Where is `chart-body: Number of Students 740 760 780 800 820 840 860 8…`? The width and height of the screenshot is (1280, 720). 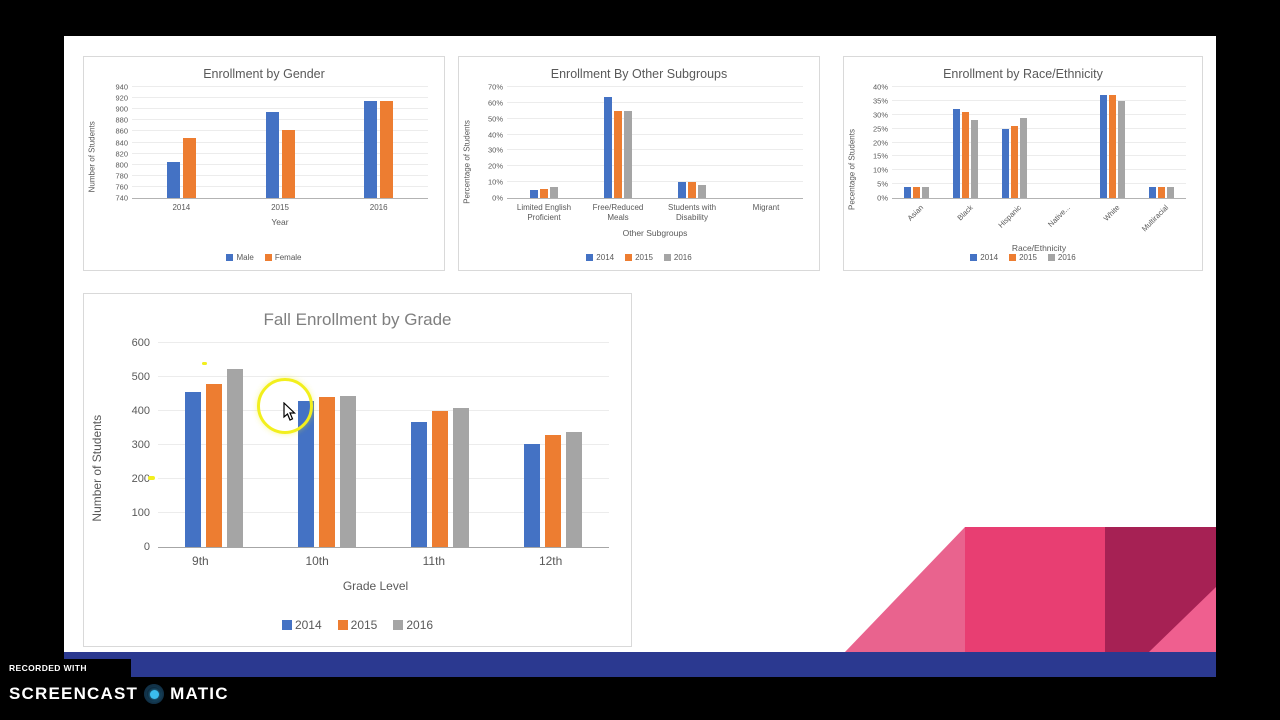
chart-body: Number of Students 740 760 780 800 820 840 860 8… is located at coordinates (264, 155).